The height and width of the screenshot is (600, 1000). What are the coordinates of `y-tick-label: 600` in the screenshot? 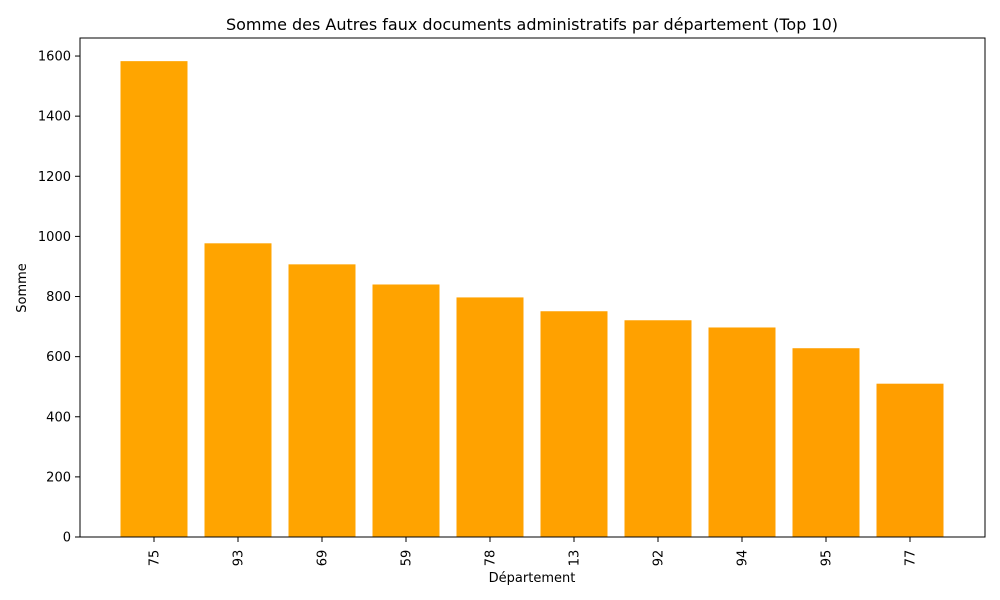 It's located at (58, 357).